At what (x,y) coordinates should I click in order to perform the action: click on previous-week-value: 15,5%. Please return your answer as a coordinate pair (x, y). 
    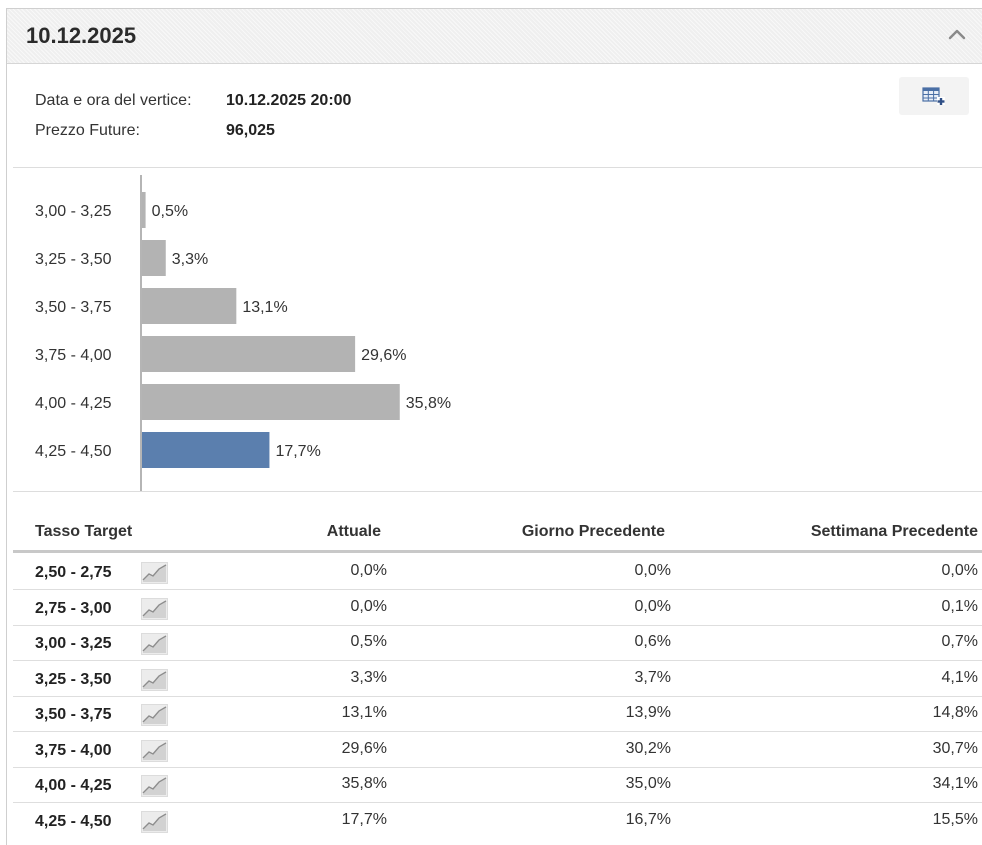
    Looking at the image, I should click on (955, 819).